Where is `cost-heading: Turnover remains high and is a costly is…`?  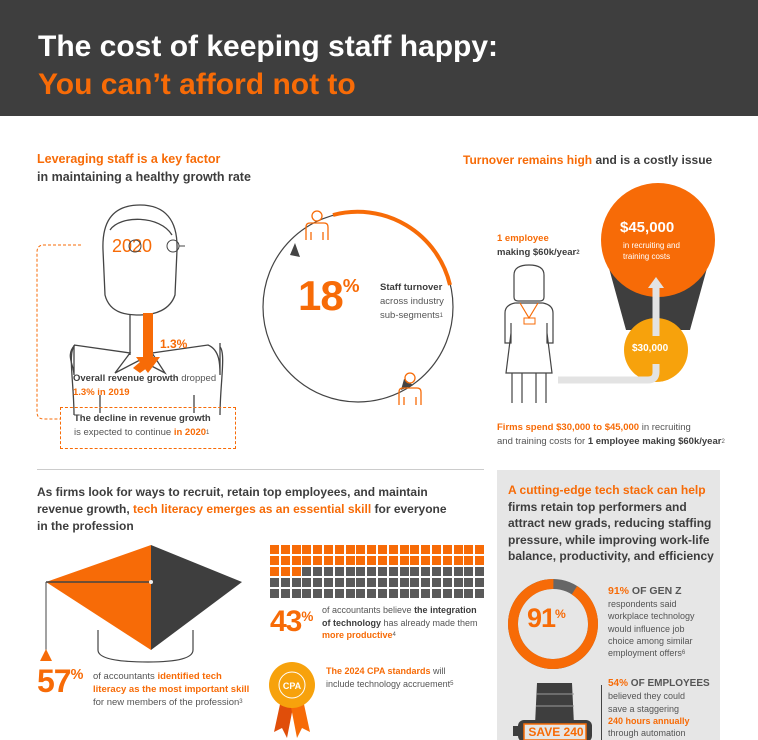 cost-heading: Turnover remains high and is a costly is… is located at coordinates (588, 160).